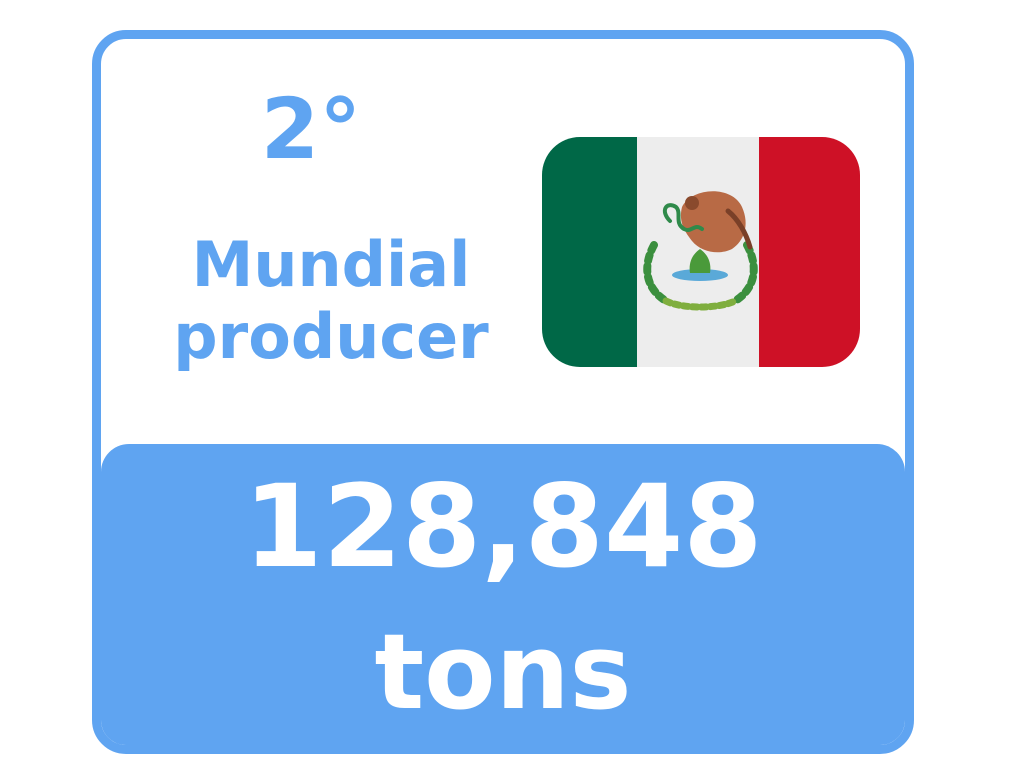 The width and height of the screenshot is (1024, 768). I want to click on producer-label: Mundial producer, so click(331, 301).